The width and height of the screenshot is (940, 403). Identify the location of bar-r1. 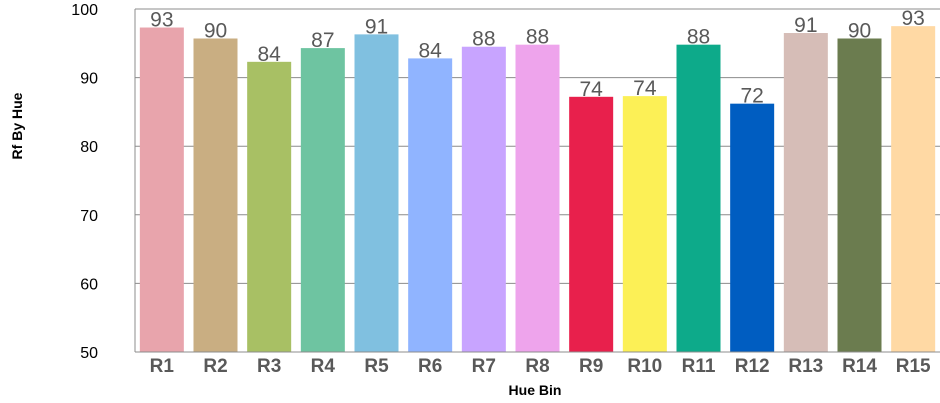
(161, 189).